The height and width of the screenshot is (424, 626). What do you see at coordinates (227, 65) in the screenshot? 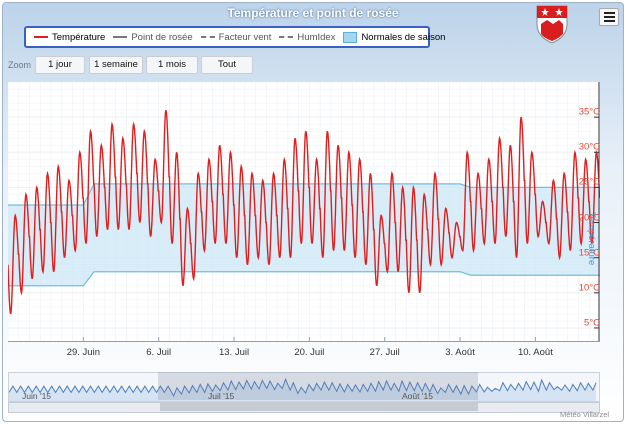
I see `zoom-all-button: Tout` at bounding box center [227, 65].